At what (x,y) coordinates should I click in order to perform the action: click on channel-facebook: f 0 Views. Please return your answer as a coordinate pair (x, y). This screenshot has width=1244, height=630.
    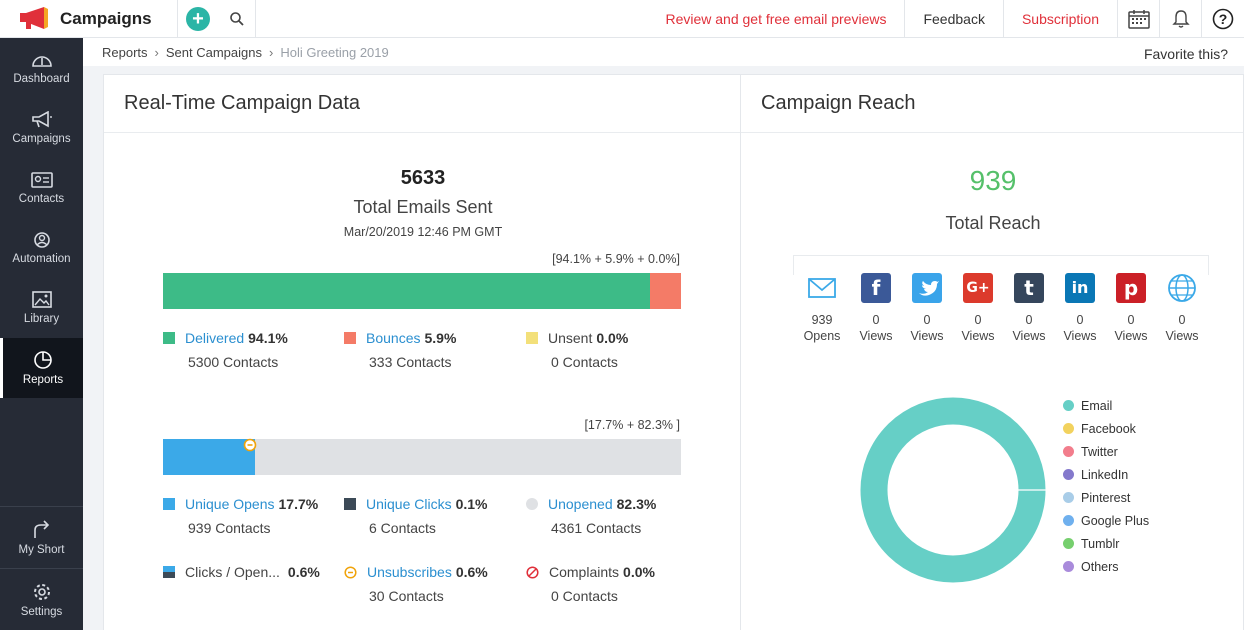
    Looking at the image, I should click on (876, 308).